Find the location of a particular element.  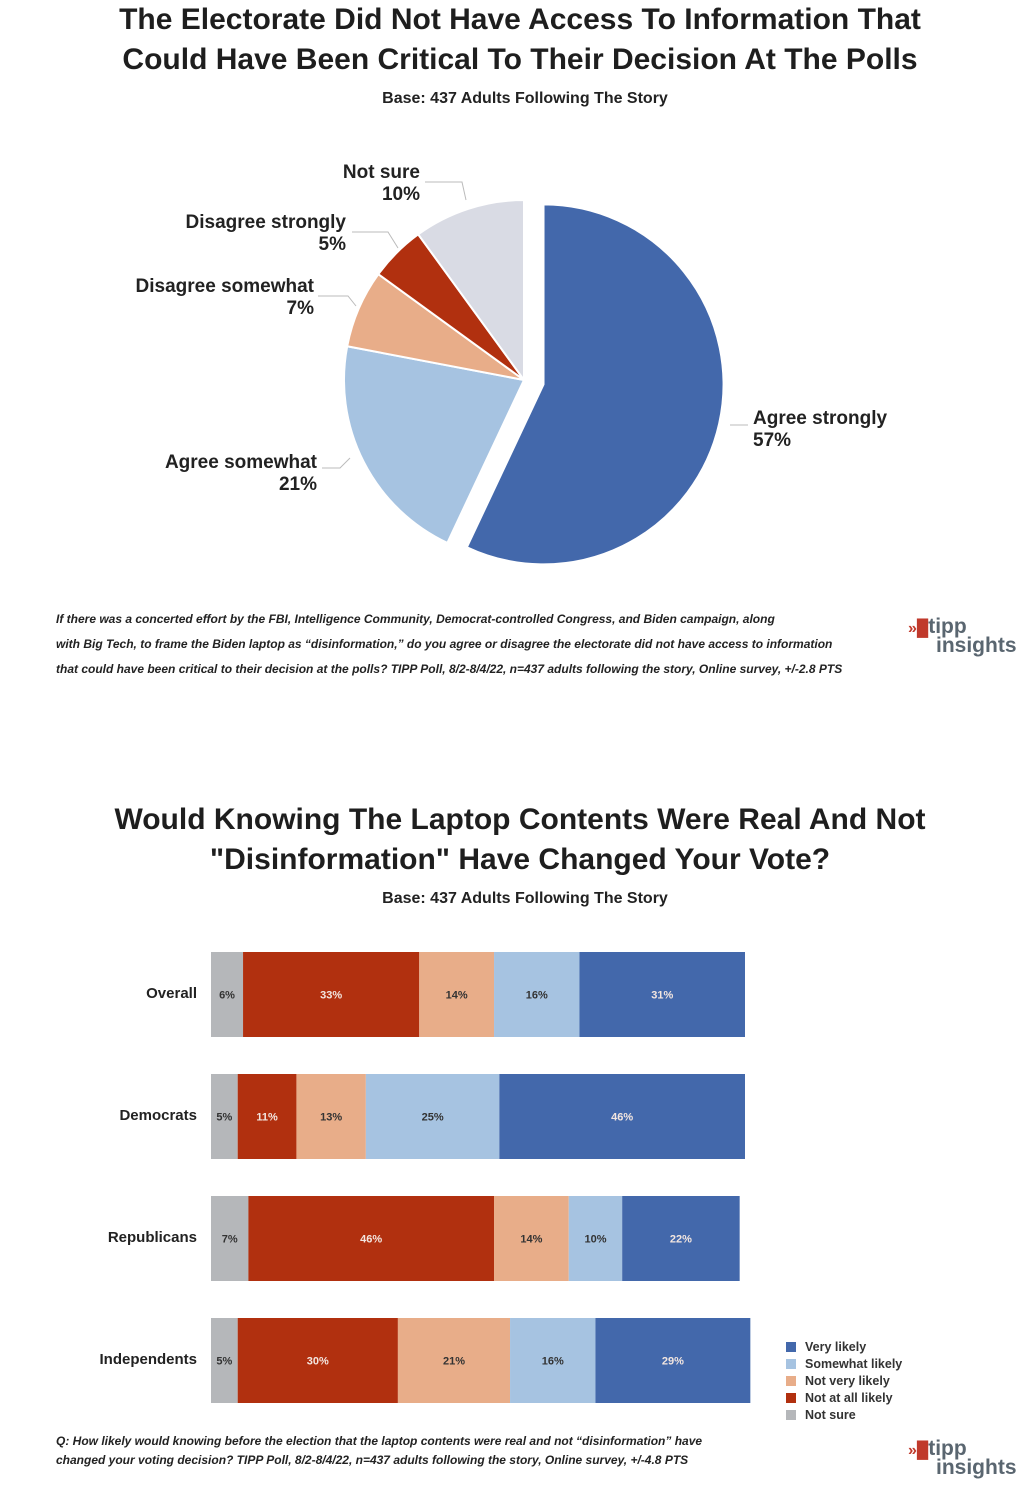

bar-data-label: 31% is located at coordinates (662, 996).